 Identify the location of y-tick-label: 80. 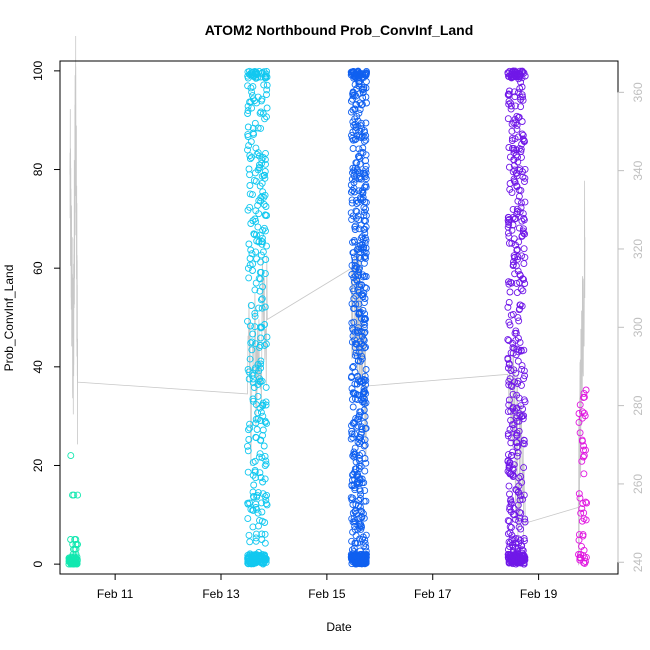
(38, 170).